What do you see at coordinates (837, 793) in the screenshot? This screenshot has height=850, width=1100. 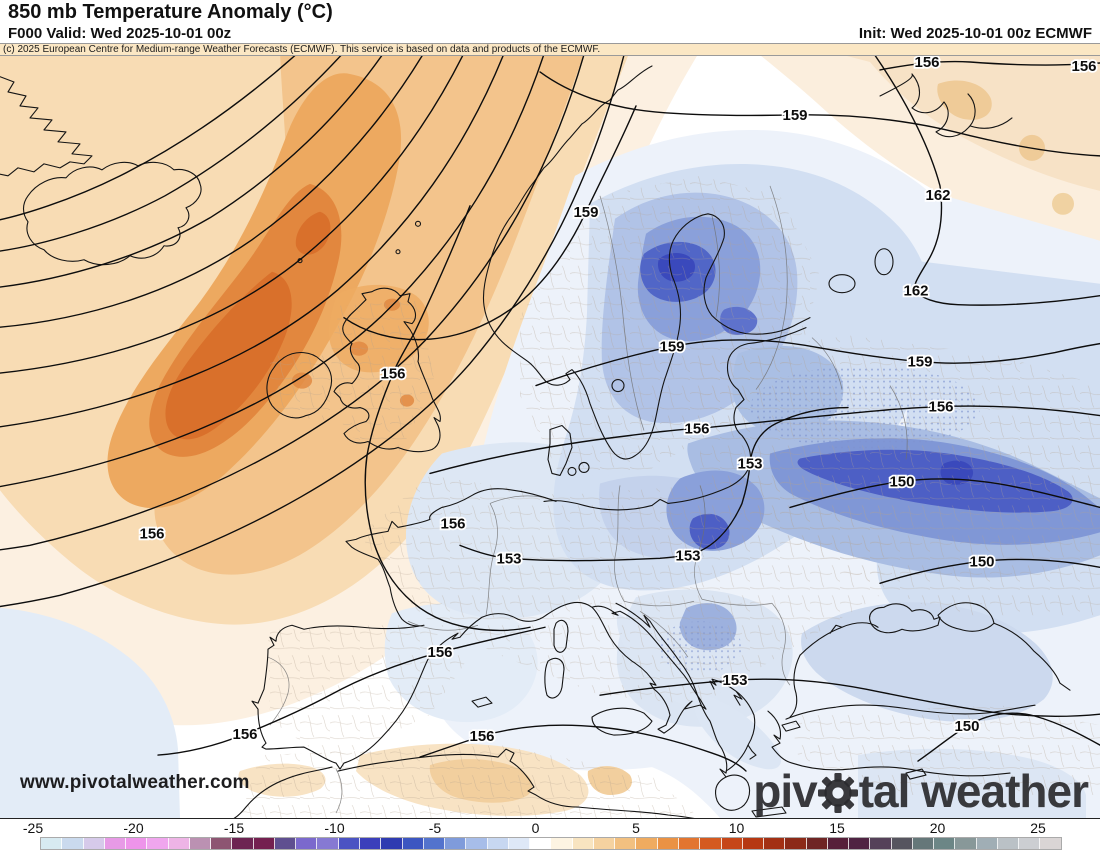 I see `gear-icon` at bounding box center [837, 793].